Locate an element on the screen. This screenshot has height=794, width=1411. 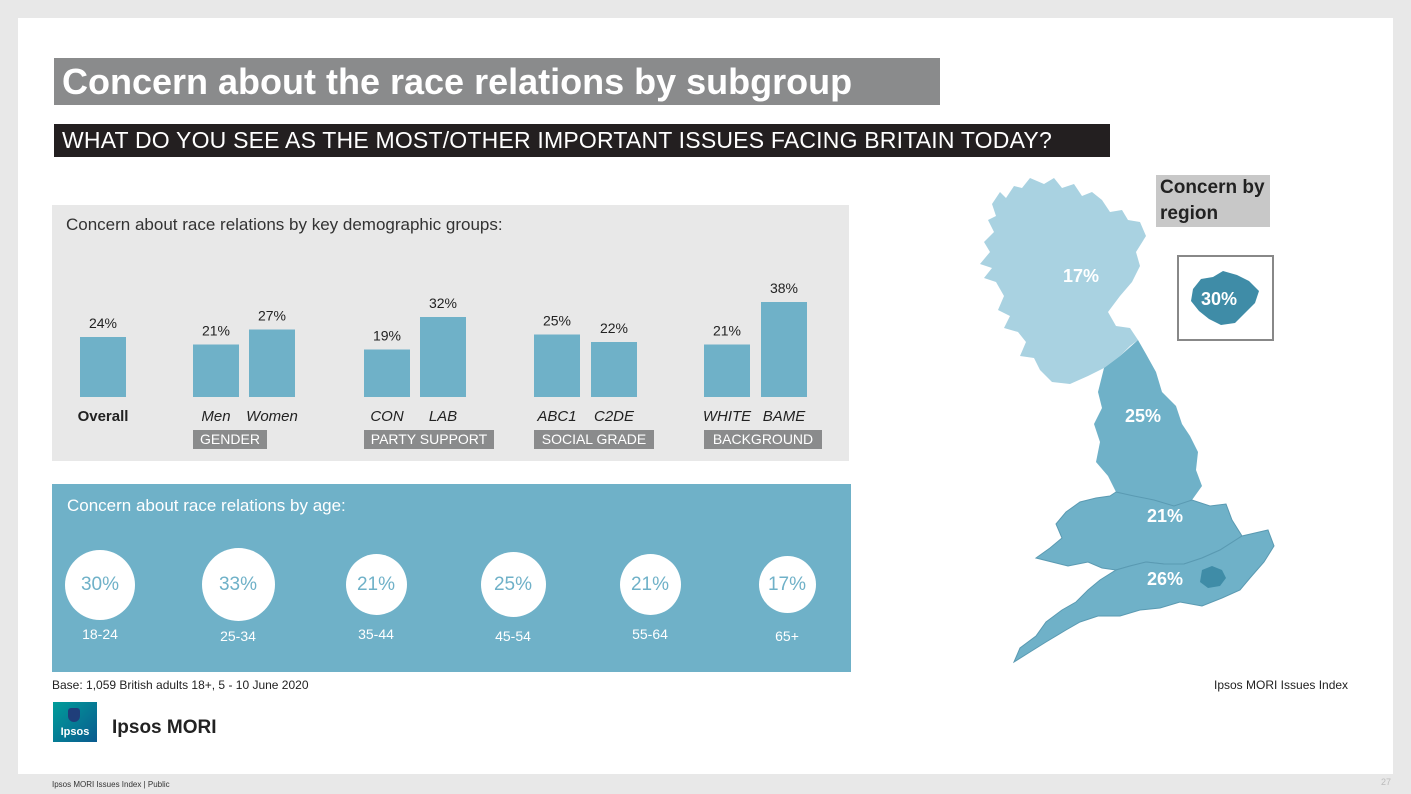
group-tag-party-support: PARTY SUPPORT is located at coordinates (429, 439).